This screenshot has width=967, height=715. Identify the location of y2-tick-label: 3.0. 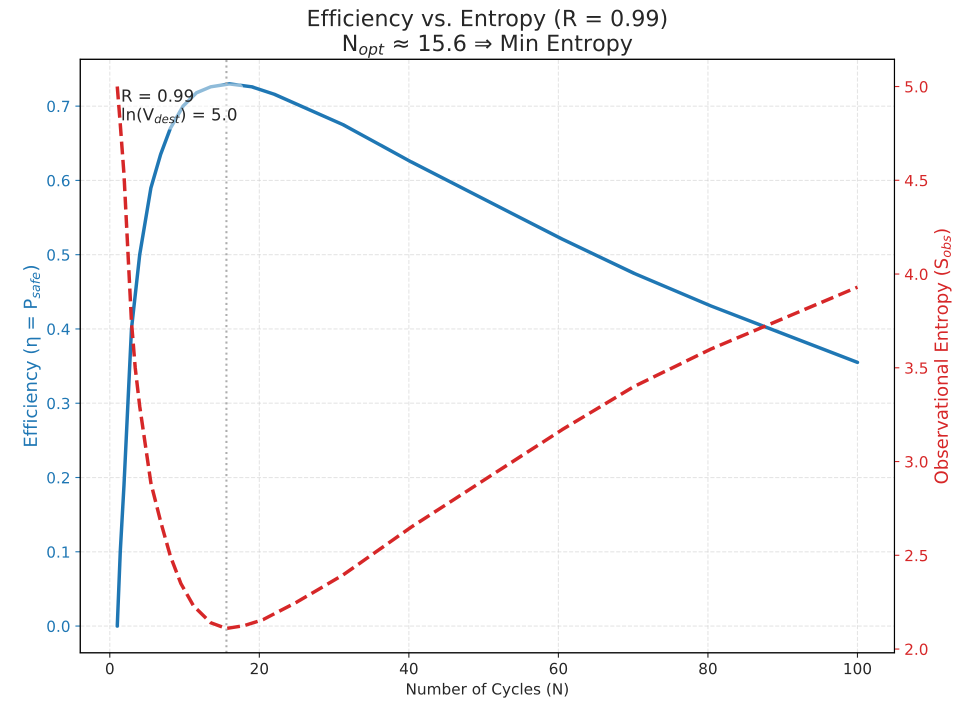
(916, 462).